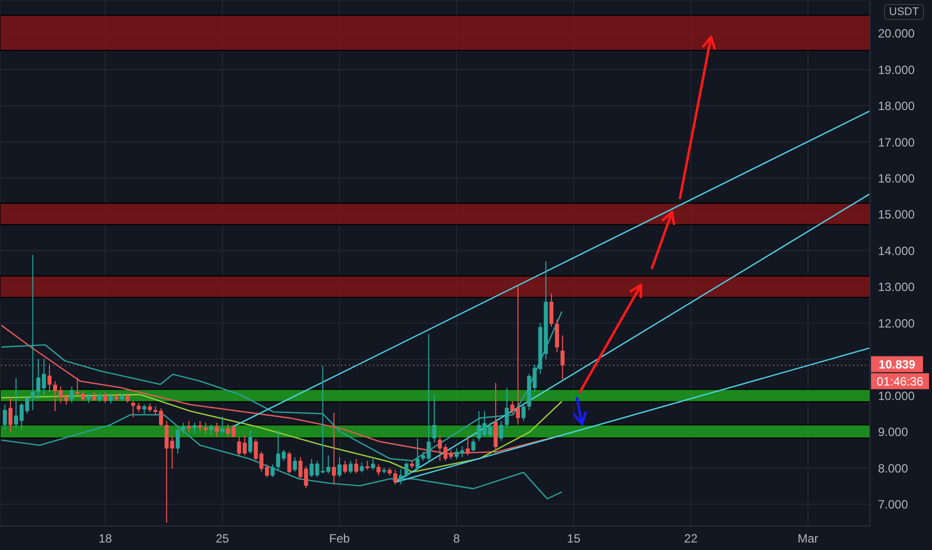 Image resolution: width=932 pixels, height=550 pixels. Describe the element at coordinates (897, 287) in the screenshot. I see `y-tick-label: 13.000` at that location.